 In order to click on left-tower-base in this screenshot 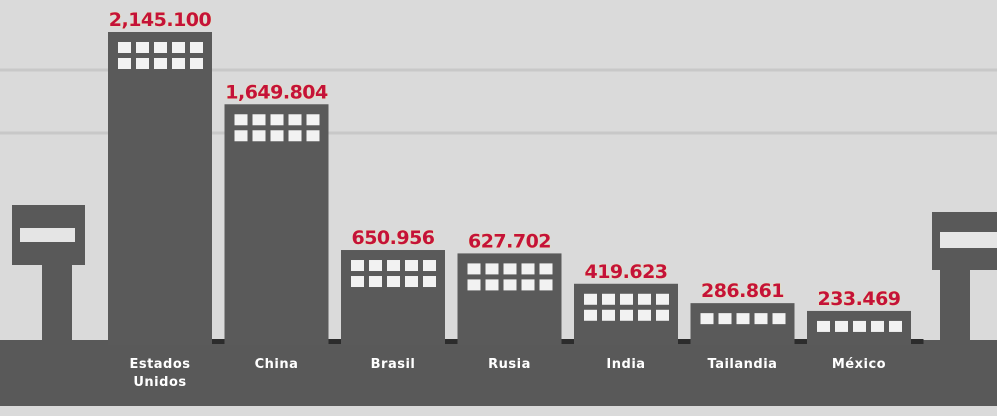, I will do `click(57, 302)`.